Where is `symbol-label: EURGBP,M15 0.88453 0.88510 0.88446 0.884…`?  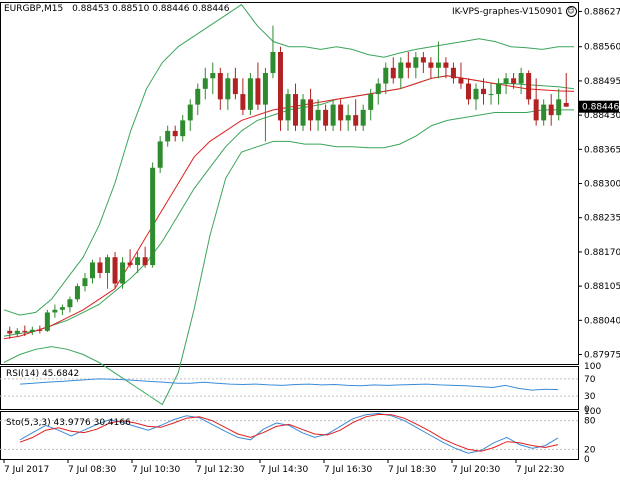 symbol-label: EURGBP,M15 0.88453 0.88510 0.88446 0.884… is located at coordinates (117, 9).